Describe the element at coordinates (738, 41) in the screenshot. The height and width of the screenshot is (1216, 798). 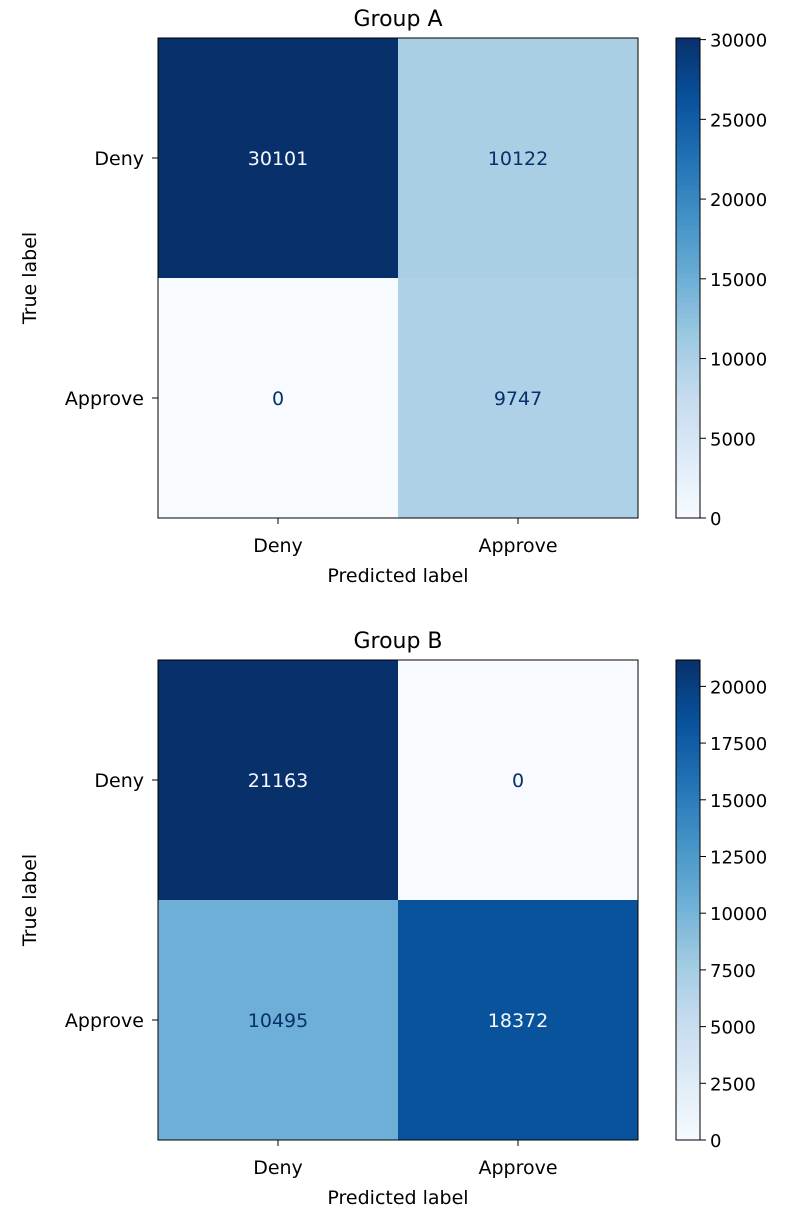
I see `colorbar-tick-label: 30000` at that location.